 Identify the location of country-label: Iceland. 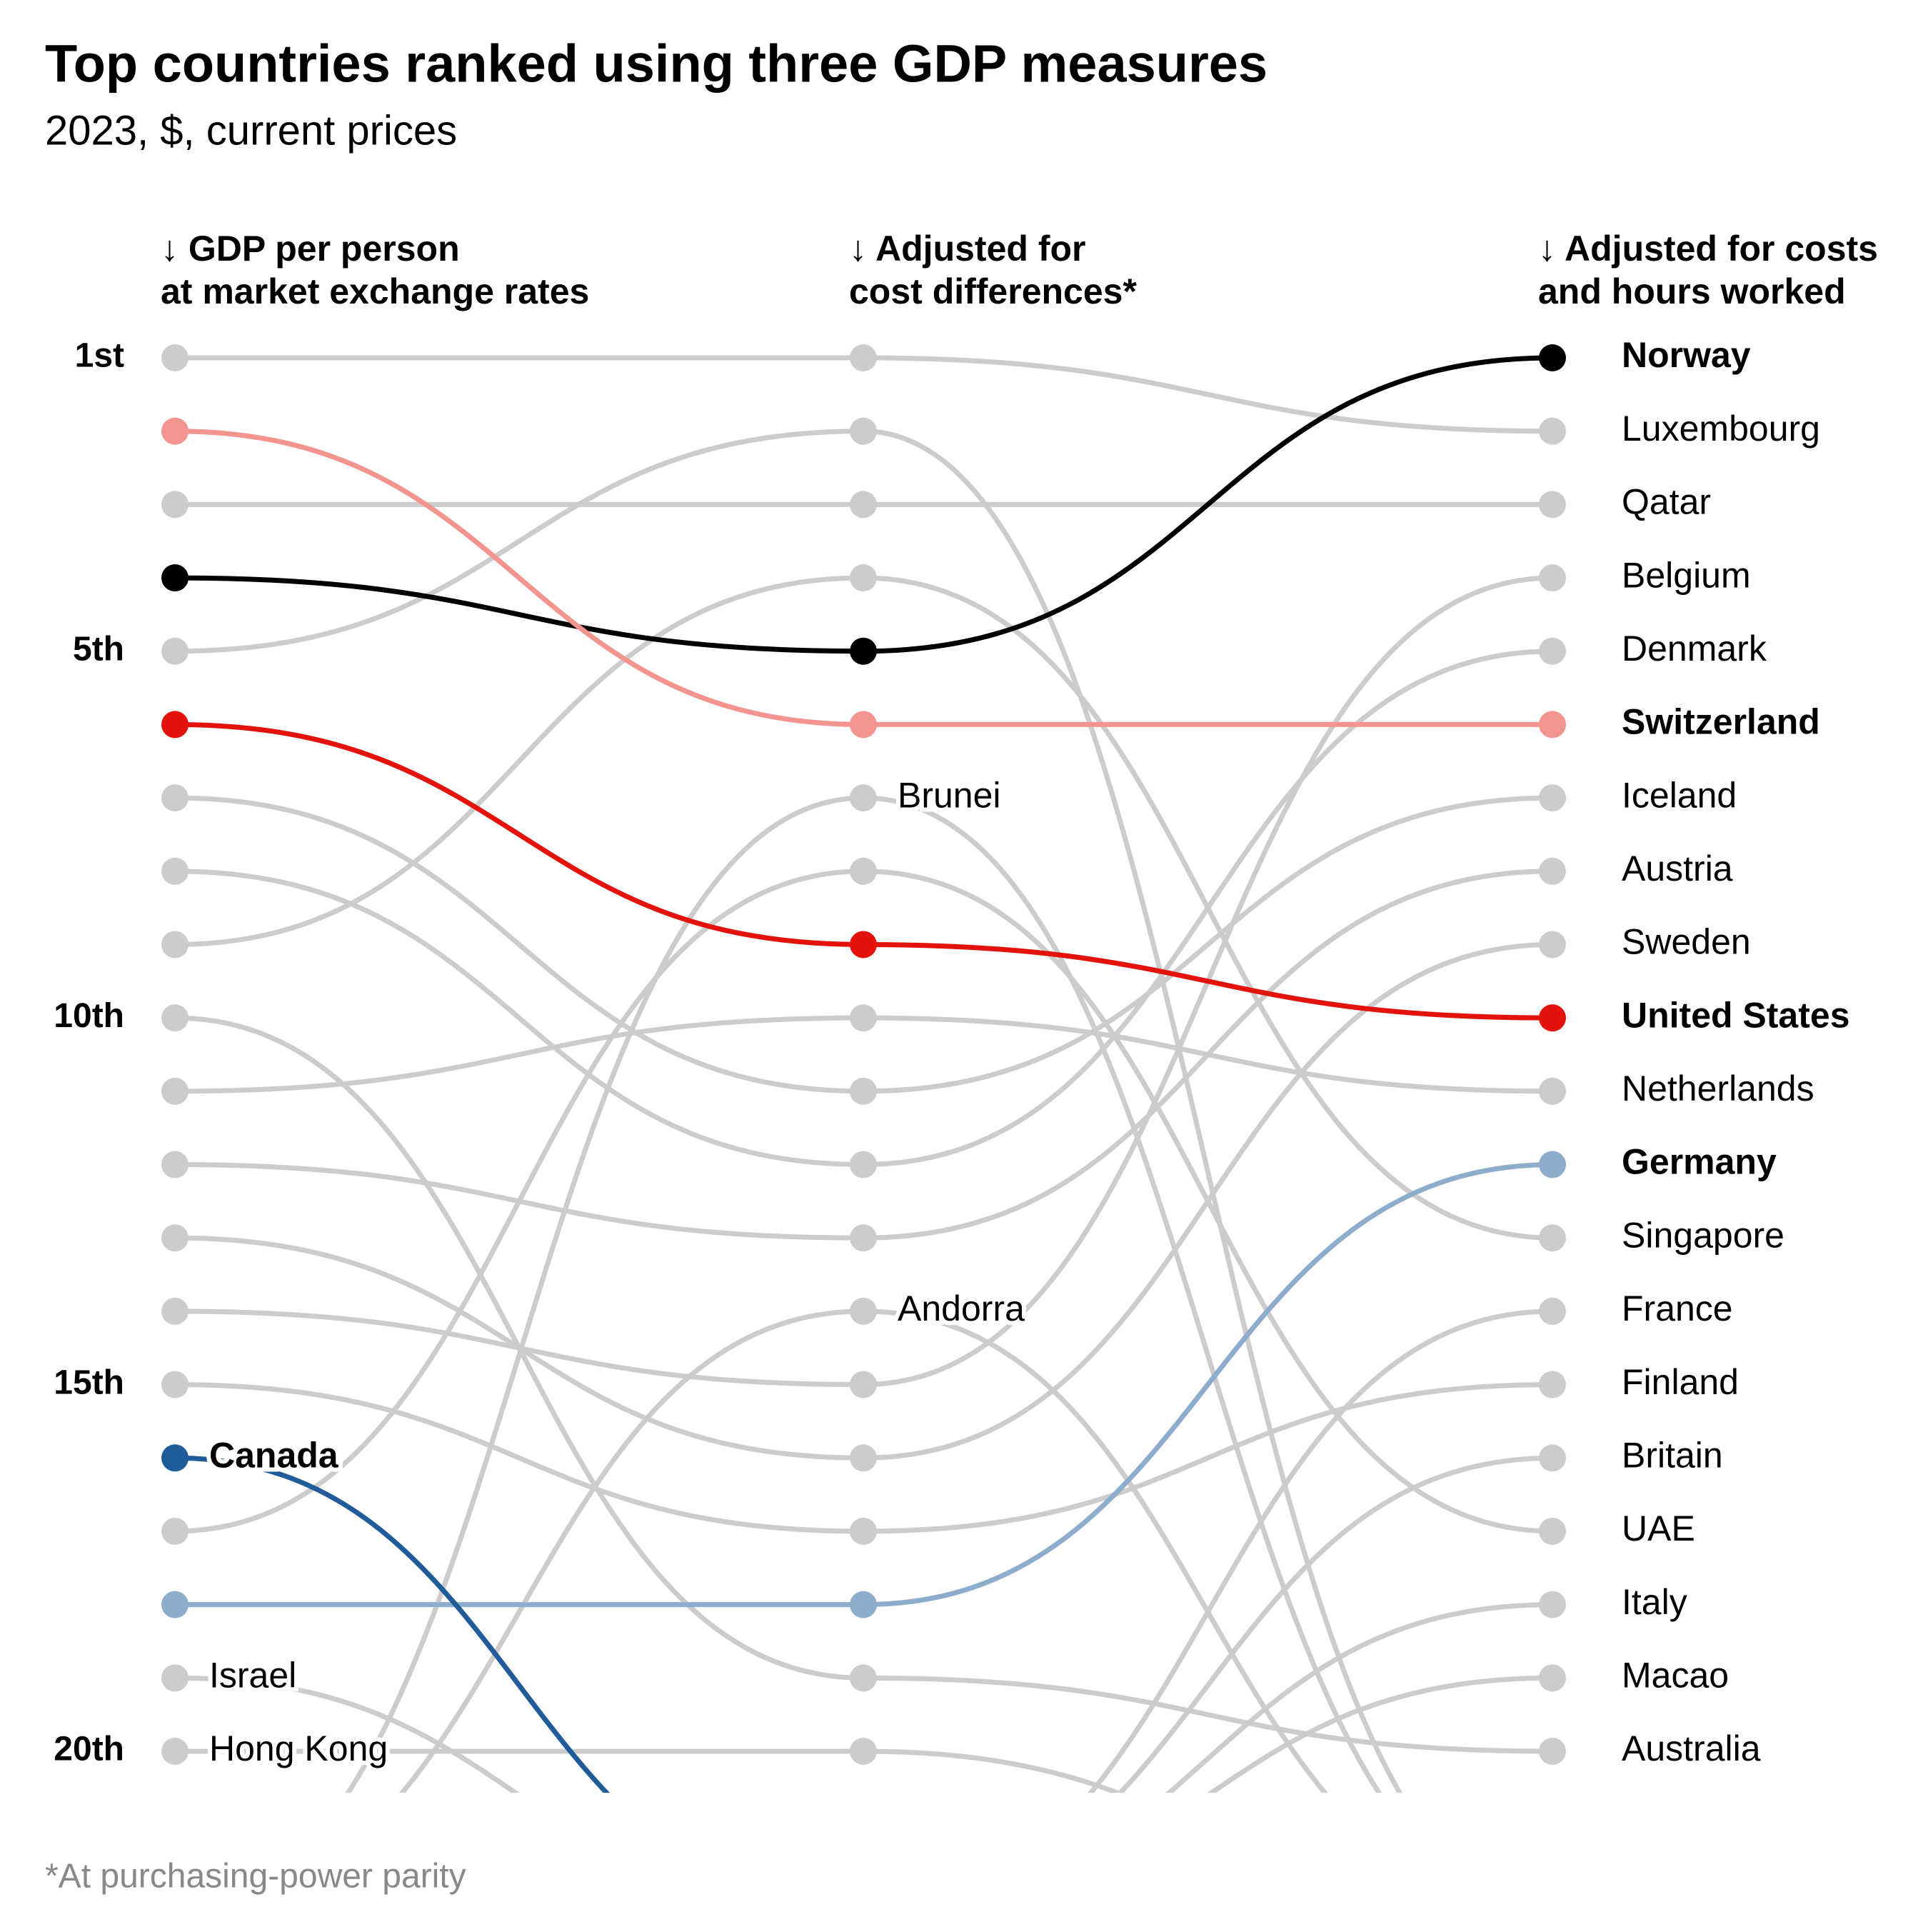
(1679, 795).